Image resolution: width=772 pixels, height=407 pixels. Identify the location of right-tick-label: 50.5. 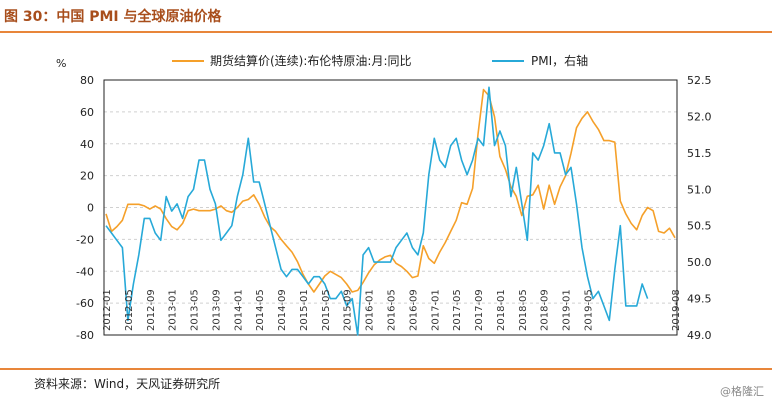
(699, 226).